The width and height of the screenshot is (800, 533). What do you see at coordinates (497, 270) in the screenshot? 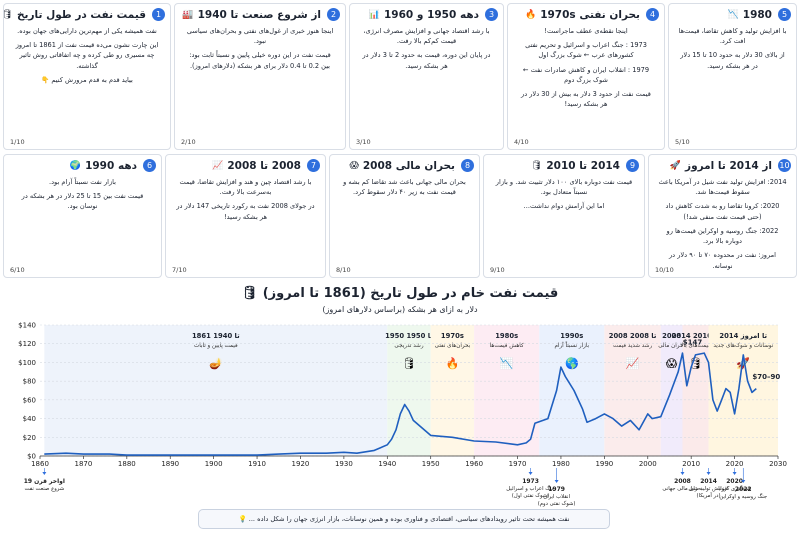
I see `card-page-number: 9/10` at bounding box center [497, 270].